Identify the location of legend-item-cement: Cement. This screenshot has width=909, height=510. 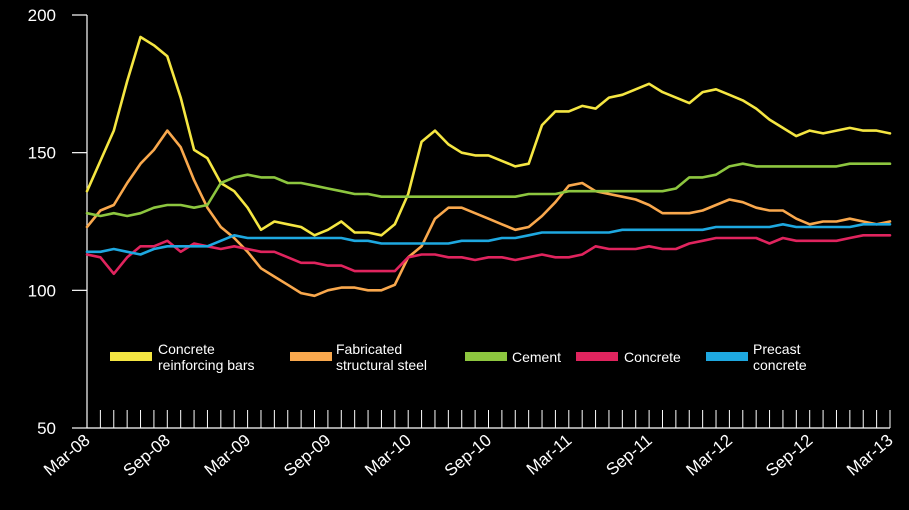
(513, 357).